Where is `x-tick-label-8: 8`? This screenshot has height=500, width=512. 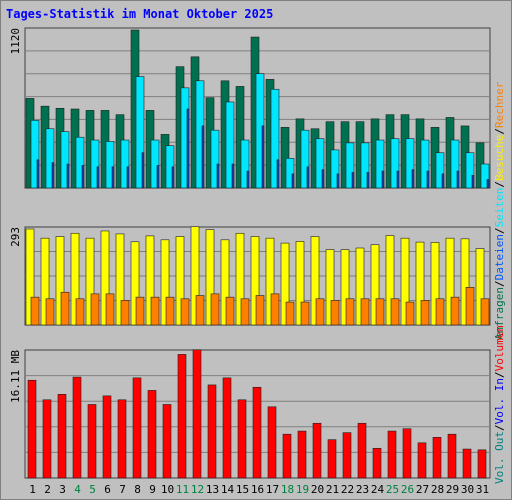
x-tick-label-8: 8 is located at coordinates (137, 489).